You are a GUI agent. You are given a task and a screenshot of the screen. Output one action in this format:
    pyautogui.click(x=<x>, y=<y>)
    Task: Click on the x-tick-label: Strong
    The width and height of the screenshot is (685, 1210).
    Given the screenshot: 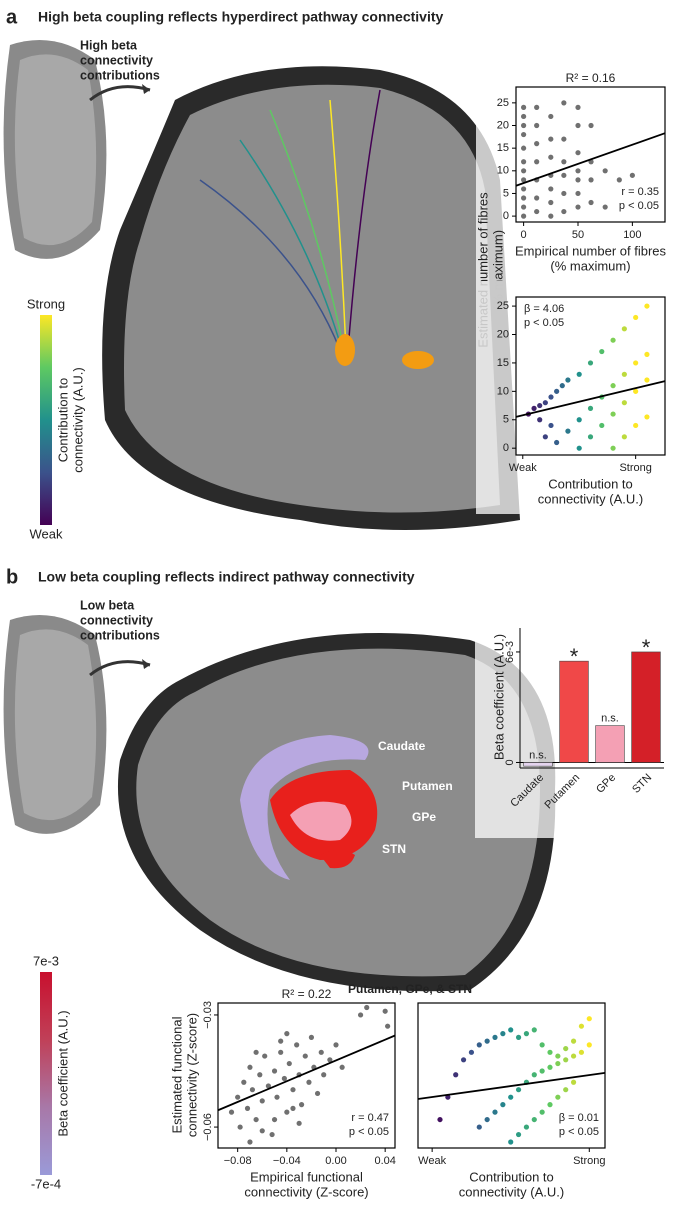 What is the action you would take?
    pyautogui.click(x=589, y=1161)
    